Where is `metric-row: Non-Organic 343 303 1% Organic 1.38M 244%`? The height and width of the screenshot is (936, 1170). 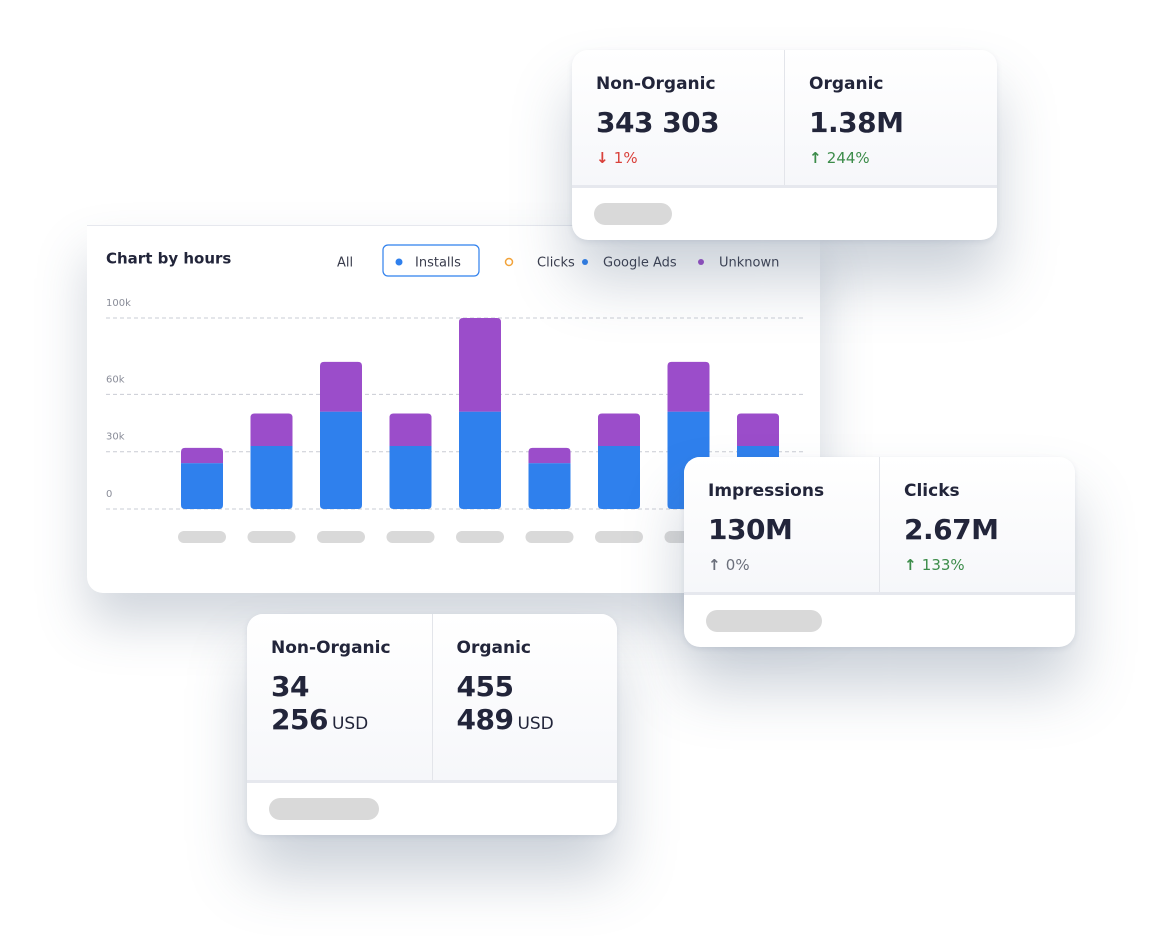
metric-row: Non-Organic 343 303 1% Organic 1.38M 244% is located at coordinates (784, 119).